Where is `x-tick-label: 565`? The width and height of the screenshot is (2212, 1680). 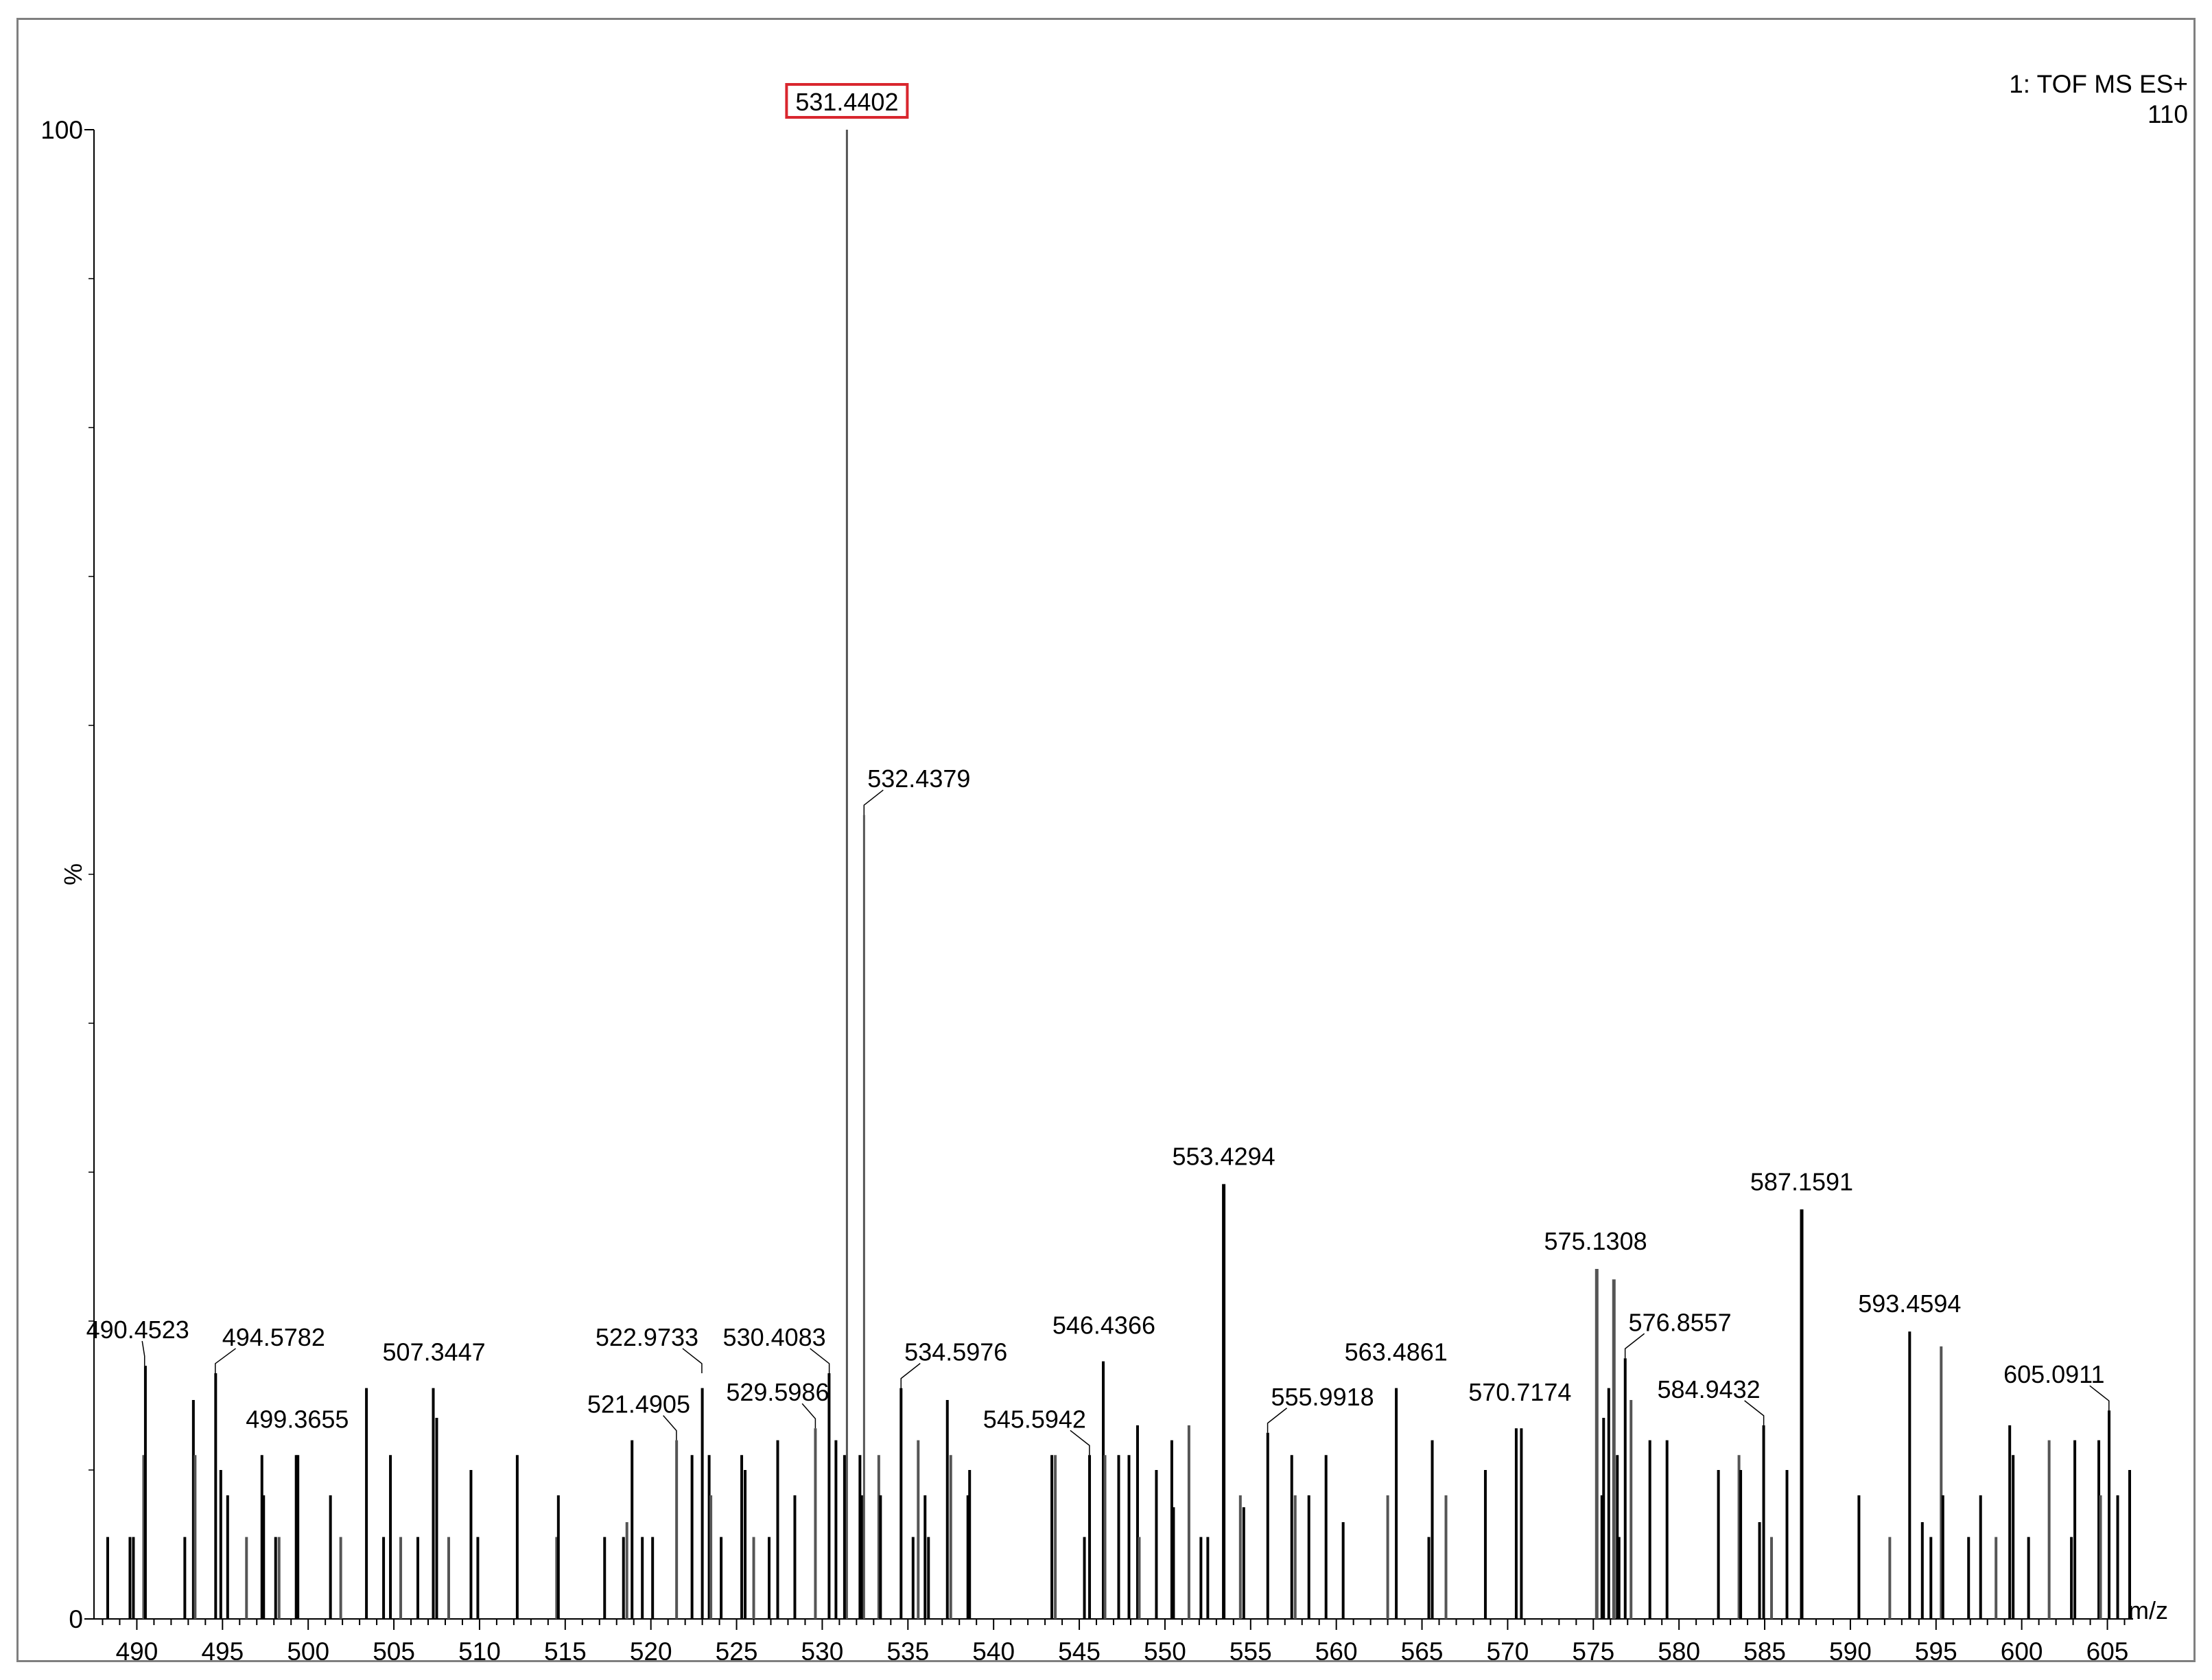
x-tick-label: 565 is located at coordinates (1422, 1648).